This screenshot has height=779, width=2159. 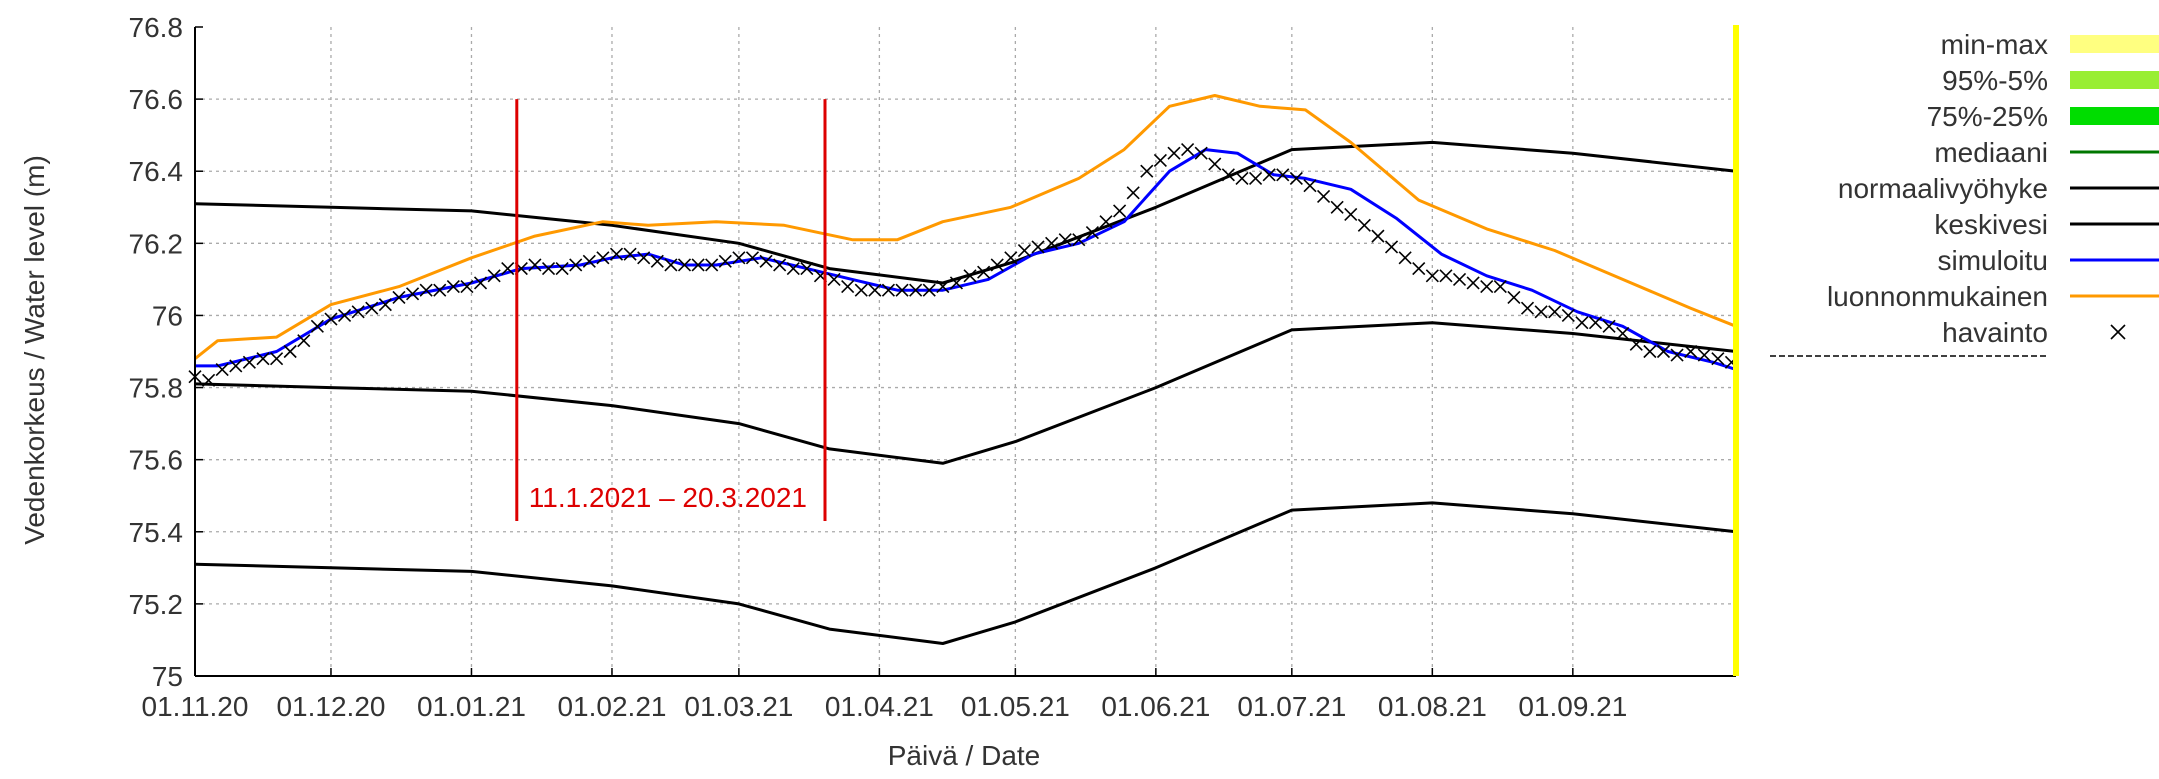 I want to click on series-line-normaalivyöhyke-upper, so click(x=965, y=212).